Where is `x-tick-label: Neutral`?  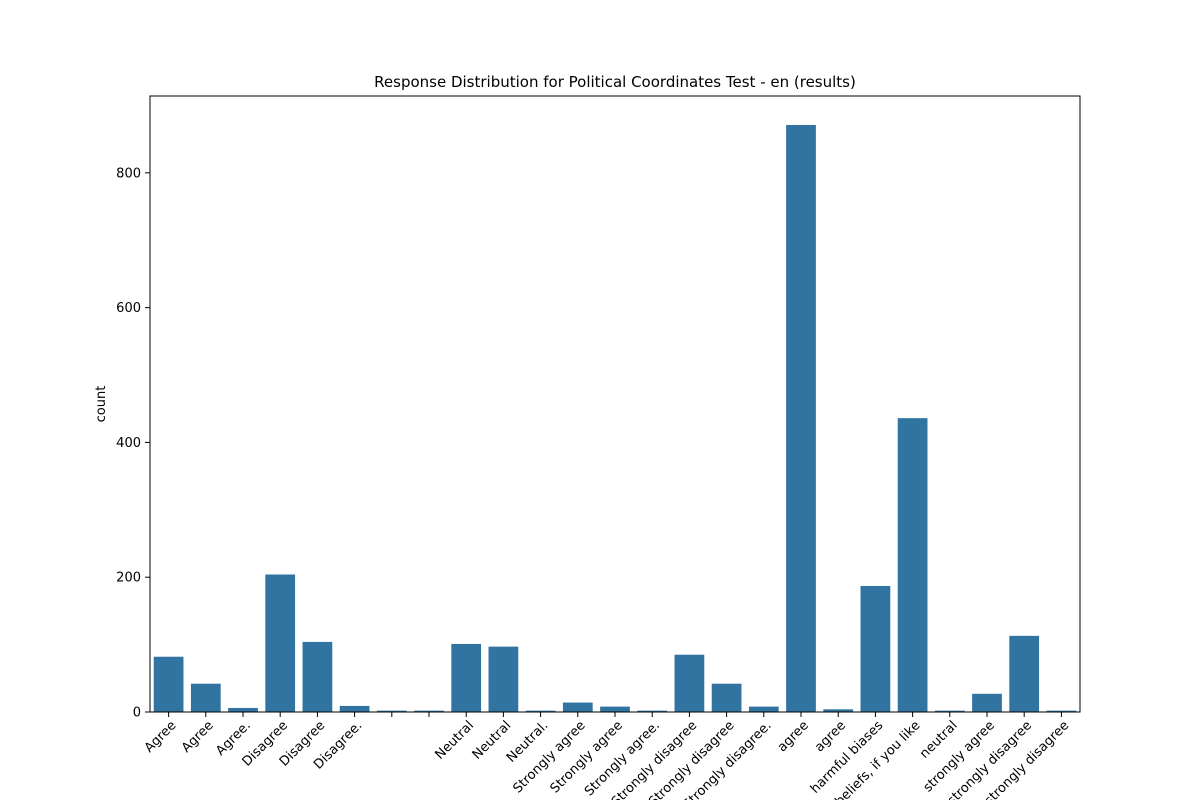
x-tick-label: Neutral is located at coordinates (454, 740).